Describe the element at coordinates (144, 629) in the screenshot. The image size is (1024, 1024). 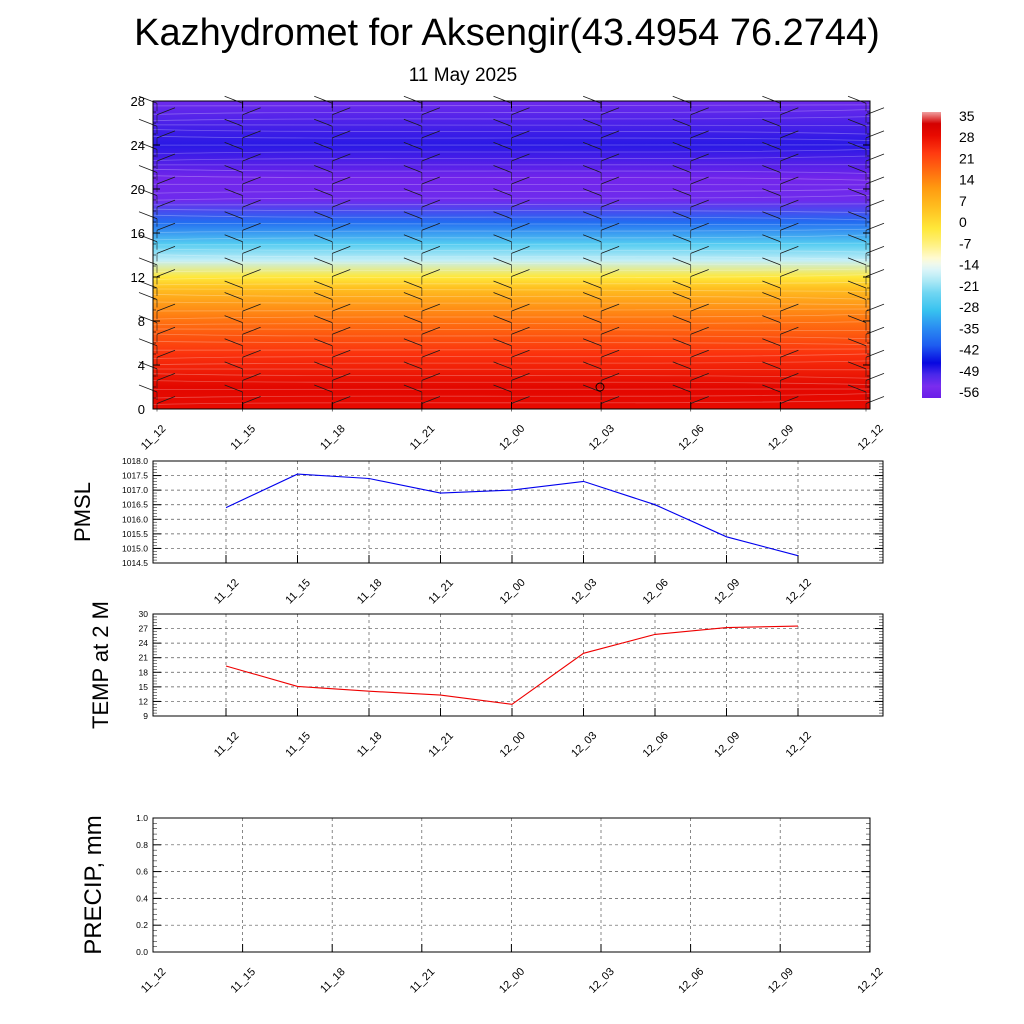
I see `ytick-label: 27` at that location.